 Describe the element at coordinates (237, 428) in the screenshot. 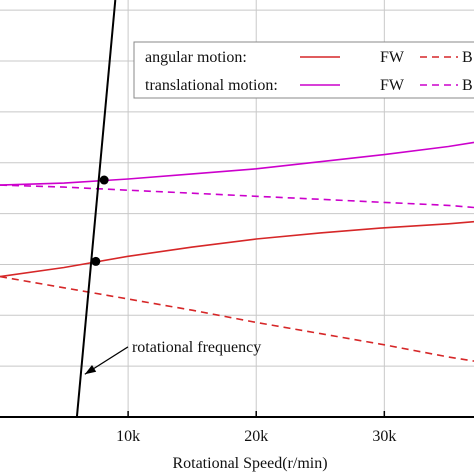

I see `axes: 10k 20k 30k` at that location.